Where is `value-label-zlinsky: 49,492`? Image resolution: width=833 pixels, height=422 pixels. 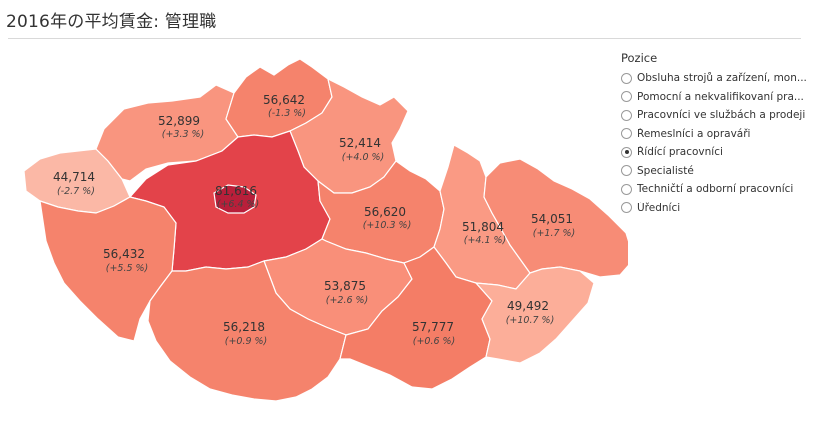
value-label-zlinsky: 49,492 is located at coordinates (528, 306).